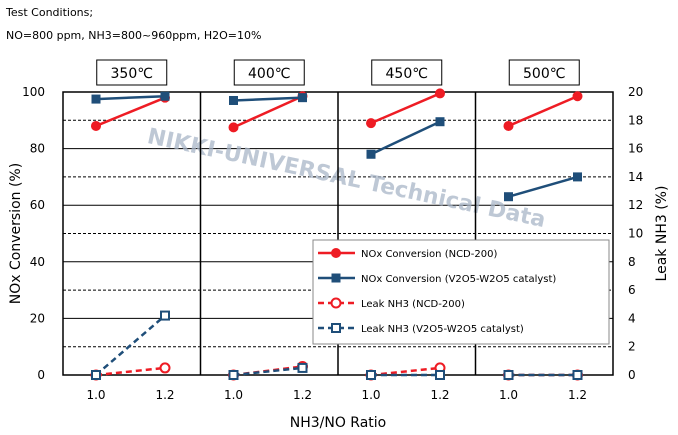  I want to click on y-tick-label: 60, so click(37, 205).